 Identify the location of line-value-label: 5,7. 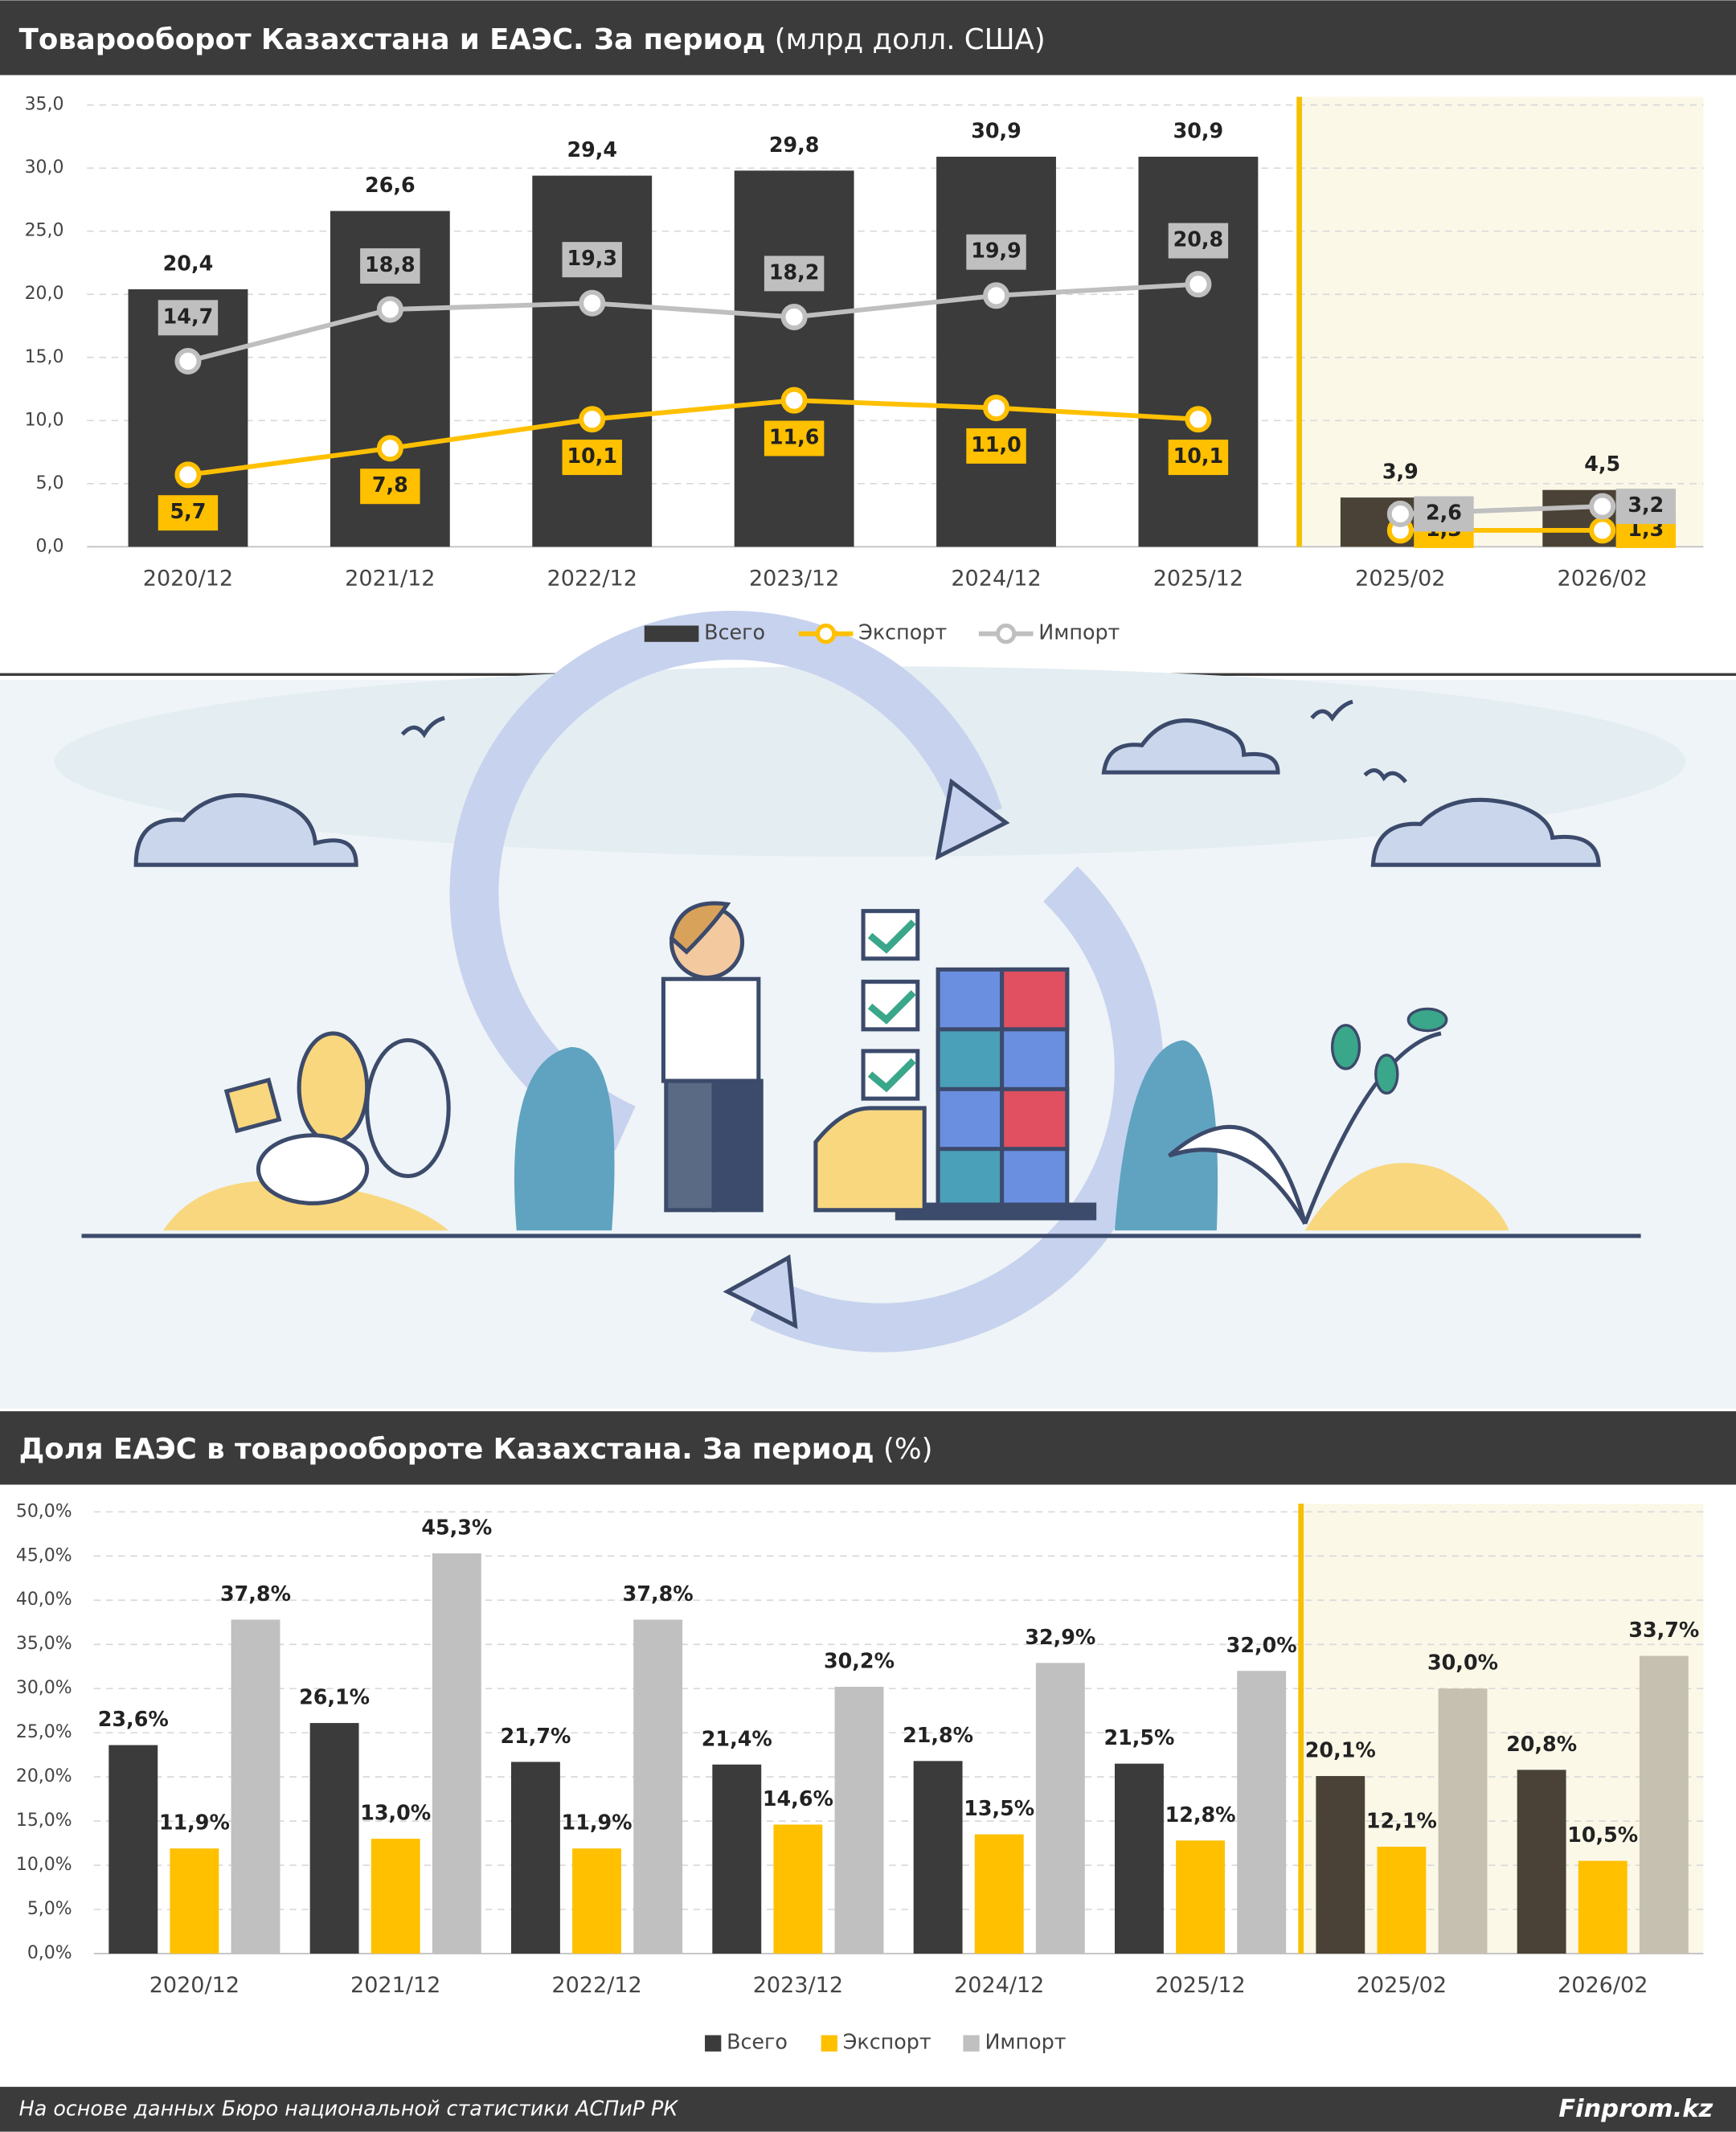
(188, 511).